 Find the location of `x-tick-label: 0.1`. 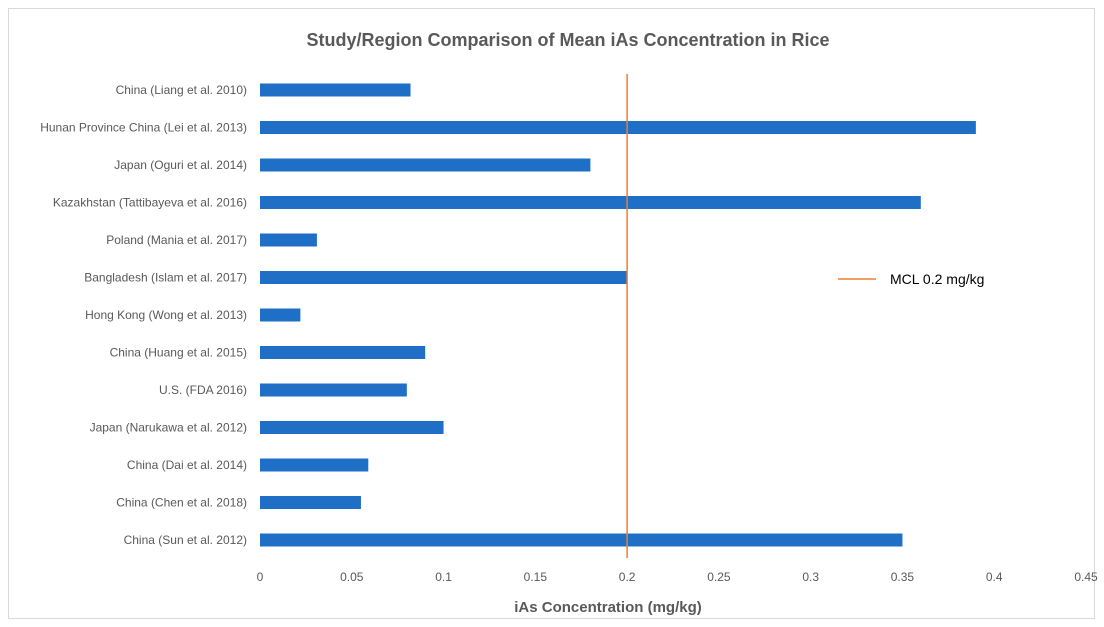

x-tick-label: 0.1 is located at coordinates (443, 577).